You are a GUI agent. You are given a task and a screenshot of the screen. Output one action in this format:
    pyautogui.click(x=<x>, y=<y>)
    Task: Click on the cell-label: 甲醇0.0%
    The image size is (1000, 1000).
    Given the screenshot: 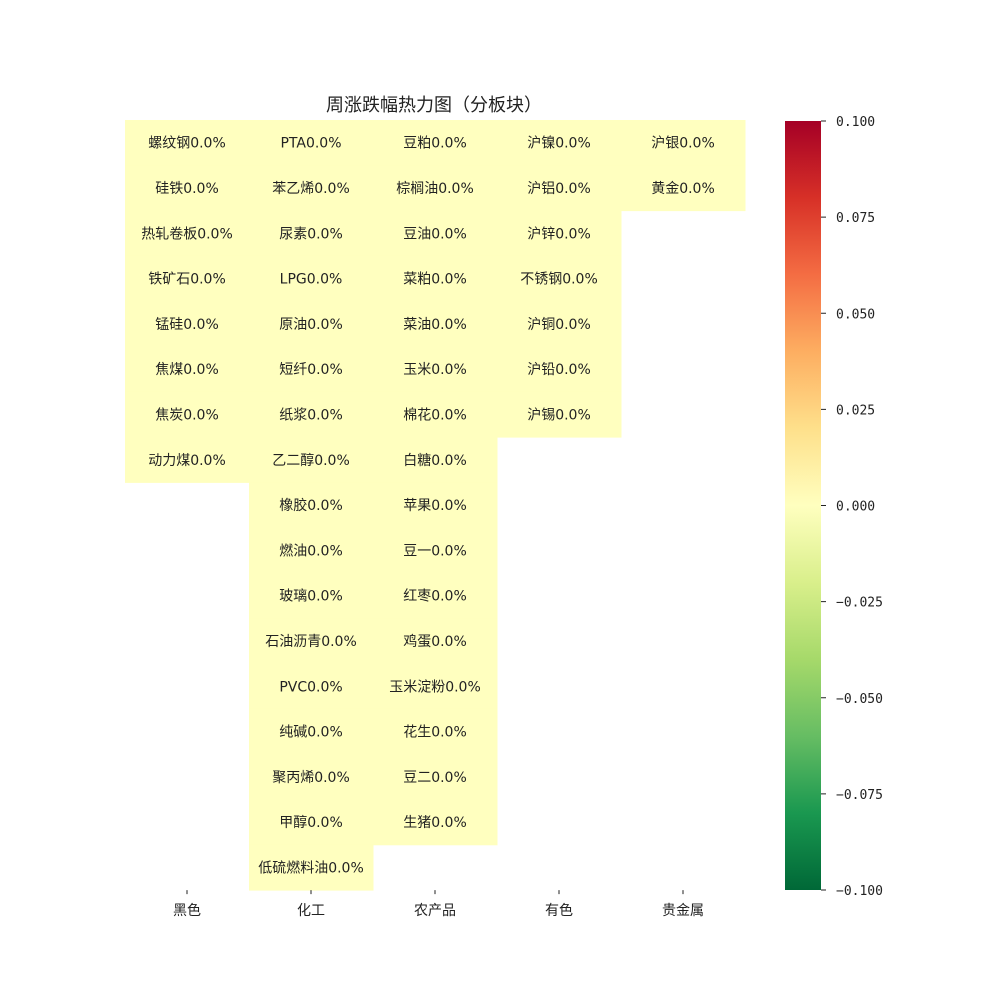 What is the action you would take?
    pyautogui.click(x=311, y=822)
    